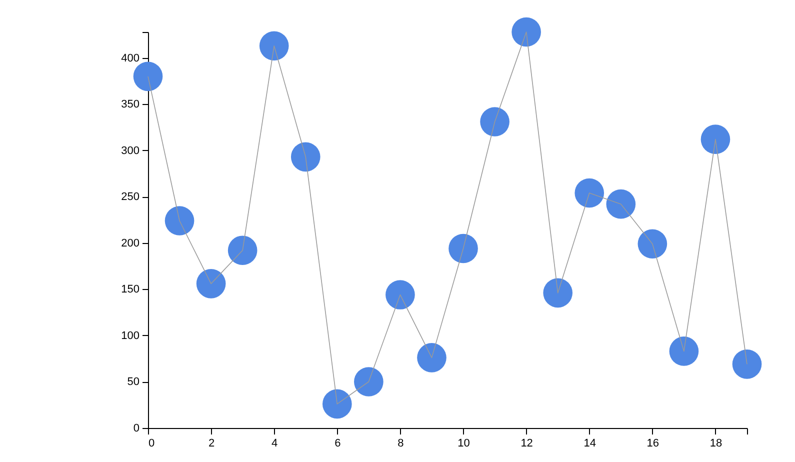  What do you see at coordinates (130, 150) in the screenshot?
I see `y-tick-label: 300` at bounding box center [130, 150].